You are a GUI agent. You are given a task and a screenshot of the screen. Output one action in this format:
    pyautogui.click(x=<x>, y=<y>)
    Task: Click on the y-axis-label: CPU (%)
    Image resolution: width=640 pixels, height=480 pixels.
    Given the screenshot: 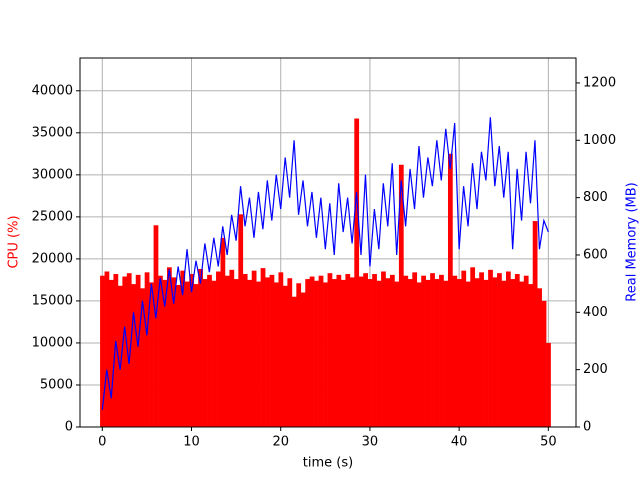 What is the action you would take?
    pyautogui.click(x=14, y=241)
    